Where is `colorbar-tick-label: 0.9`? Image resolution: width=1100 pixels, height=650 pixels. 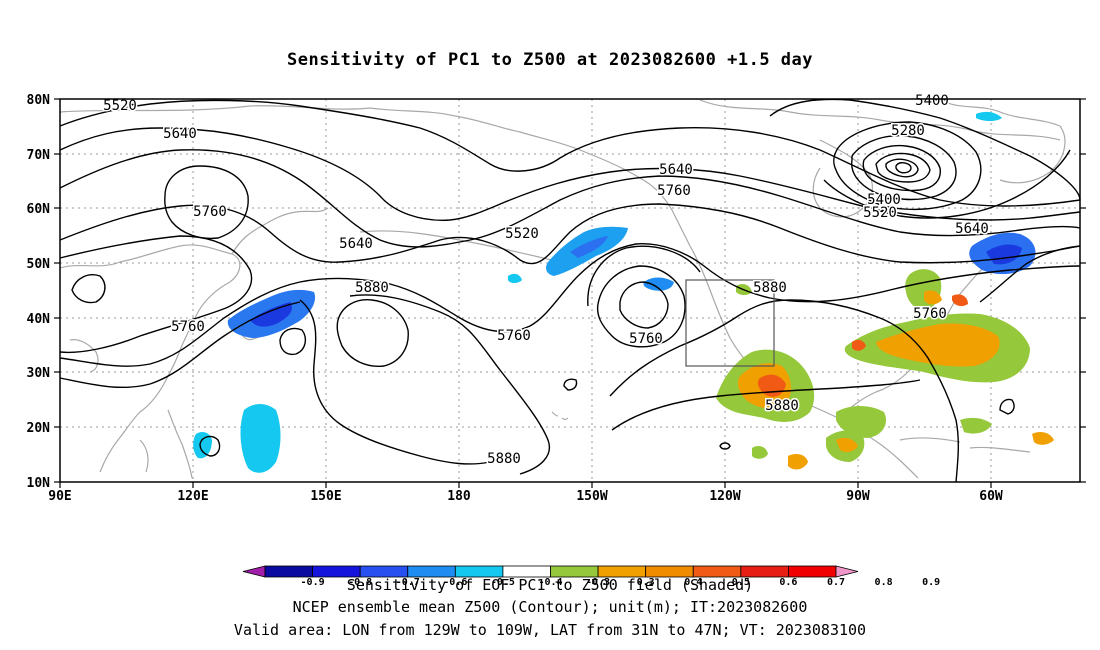
colorbar-tick-label: 0.9 is located at coordinates (931, 582).